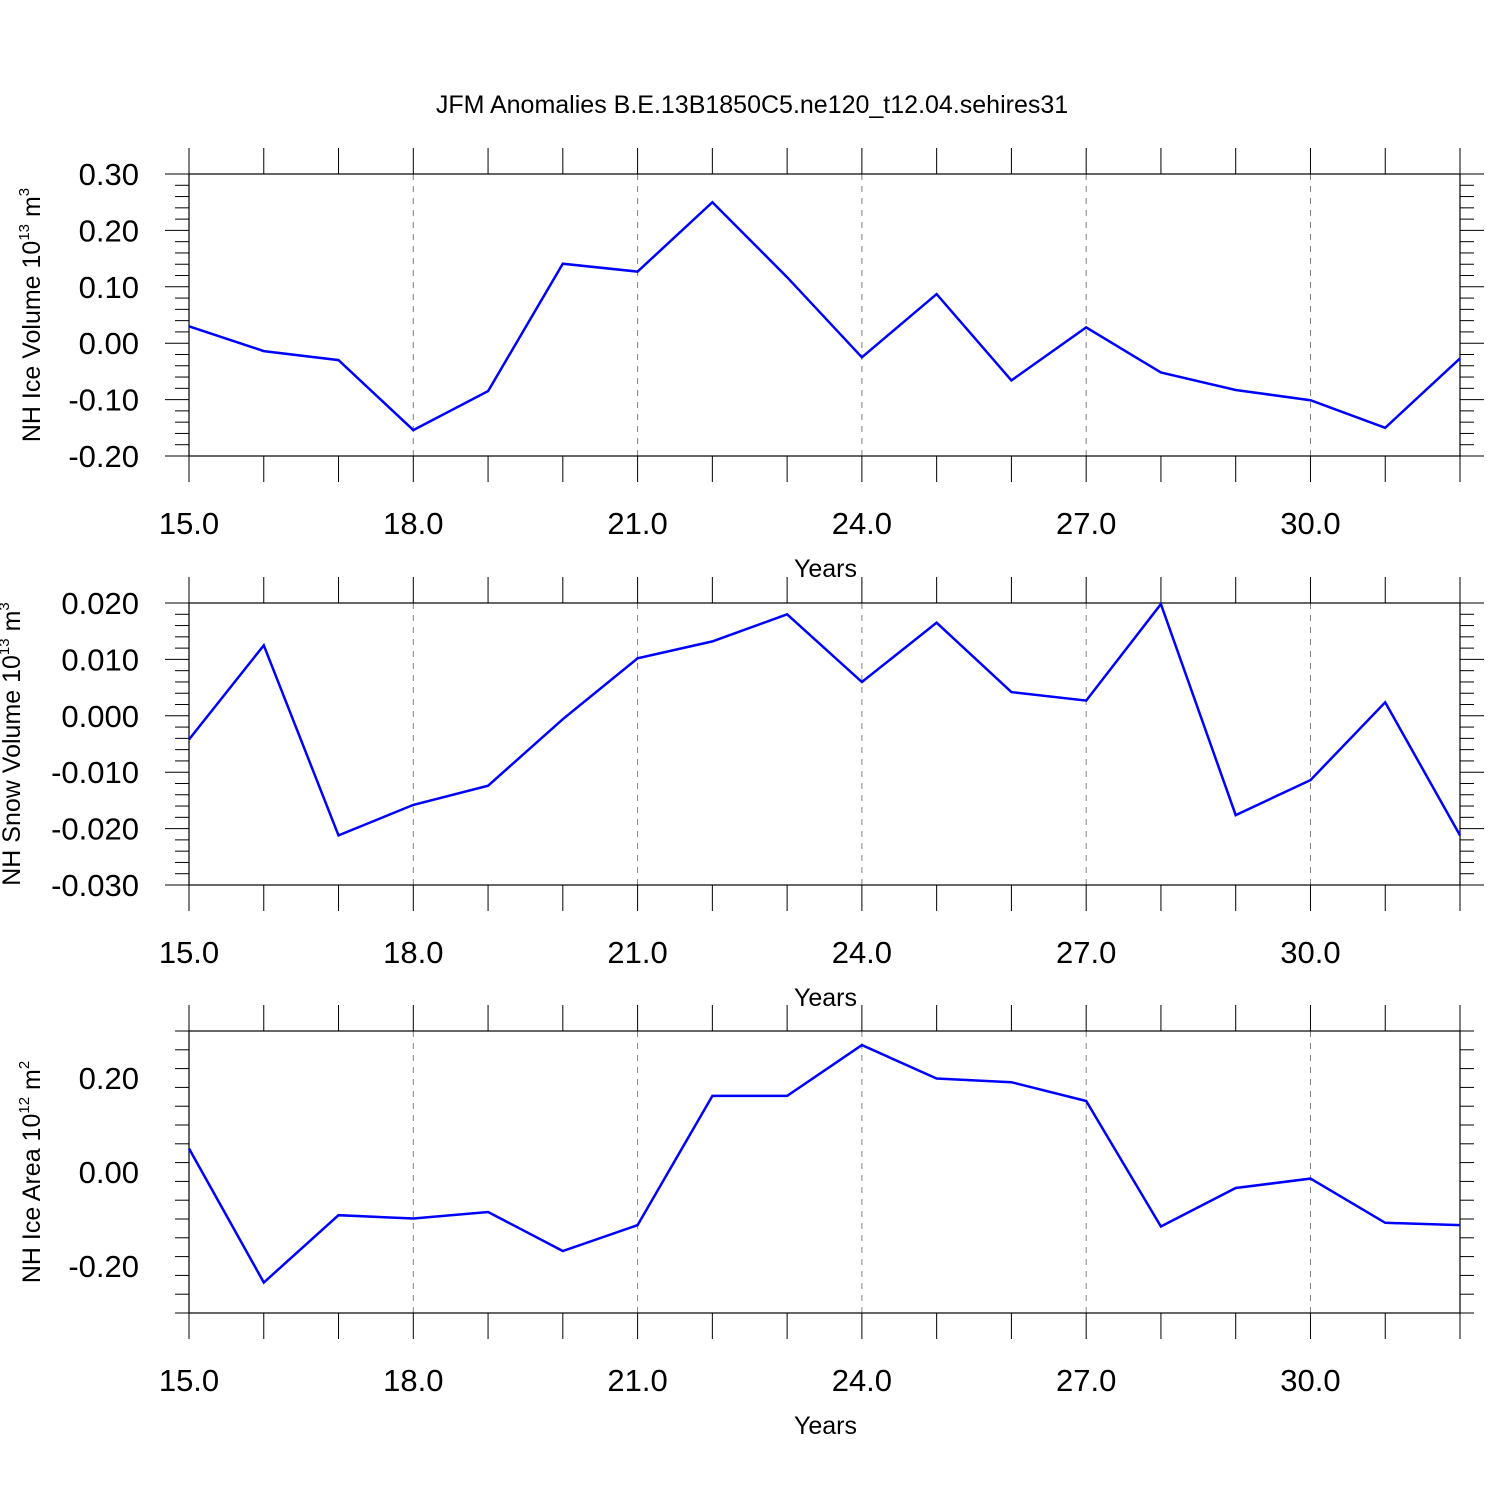 Image resolution: width=1500 pixels, height=1500 pixels. I want to click on y-axis-title-superscript: 12, so click(24, 1105).